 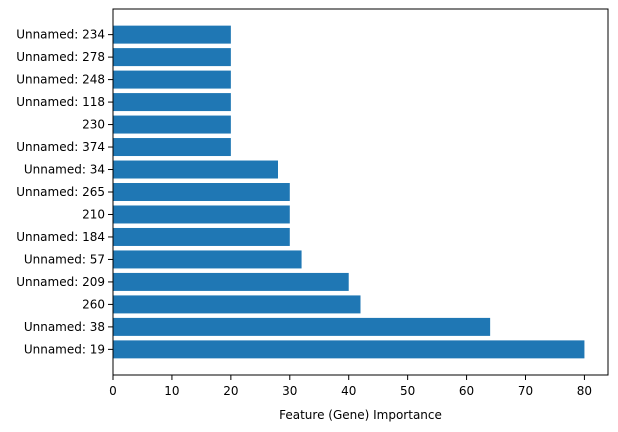 What do you see at coordinates (360, 415) in the screenshot?
I see `x-axis-label: Feature (Gene) Importance` at bounding box center [360, 415].